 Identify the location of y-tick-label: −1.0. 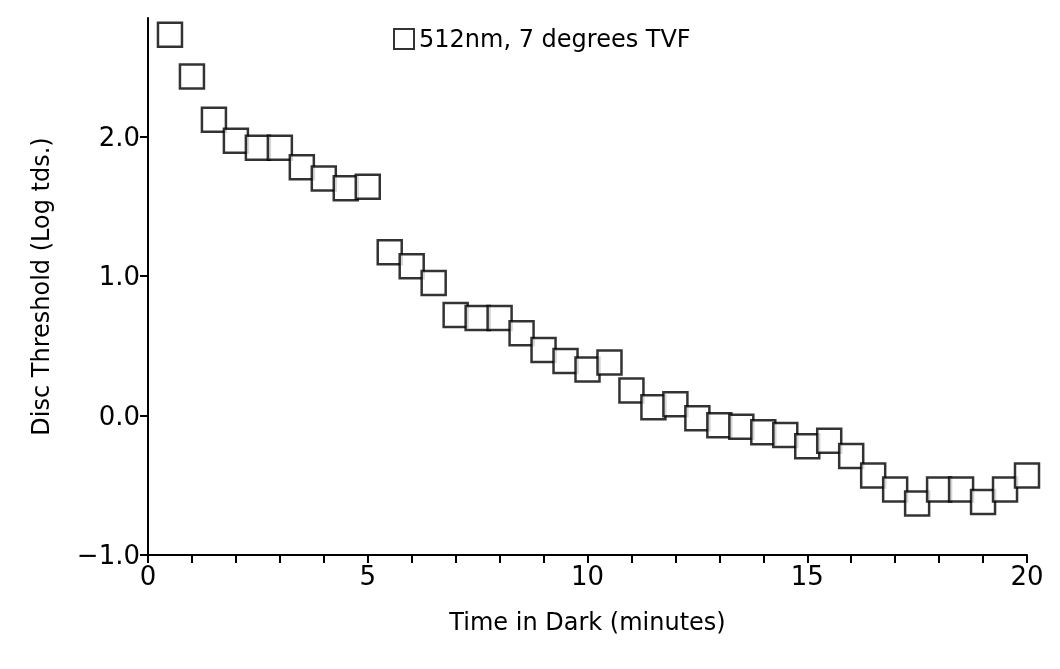
(108, 555).